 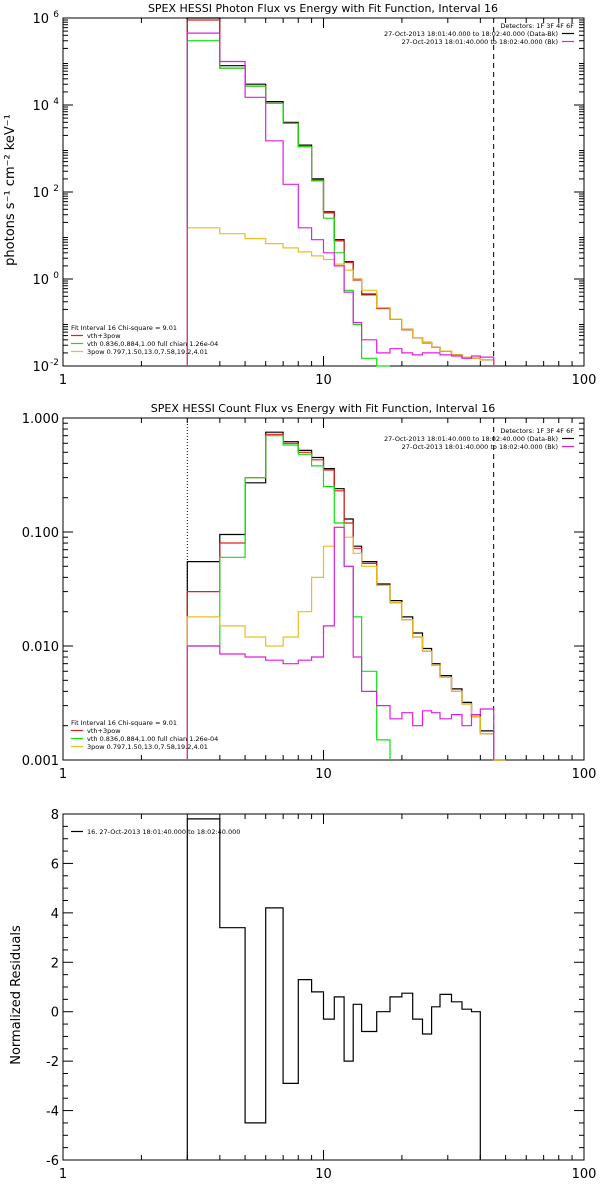 What do you see at coordinates (56, 15) in the screenshot?
I see `y-tick-exponent: 6` at bounding box center [56, 15].